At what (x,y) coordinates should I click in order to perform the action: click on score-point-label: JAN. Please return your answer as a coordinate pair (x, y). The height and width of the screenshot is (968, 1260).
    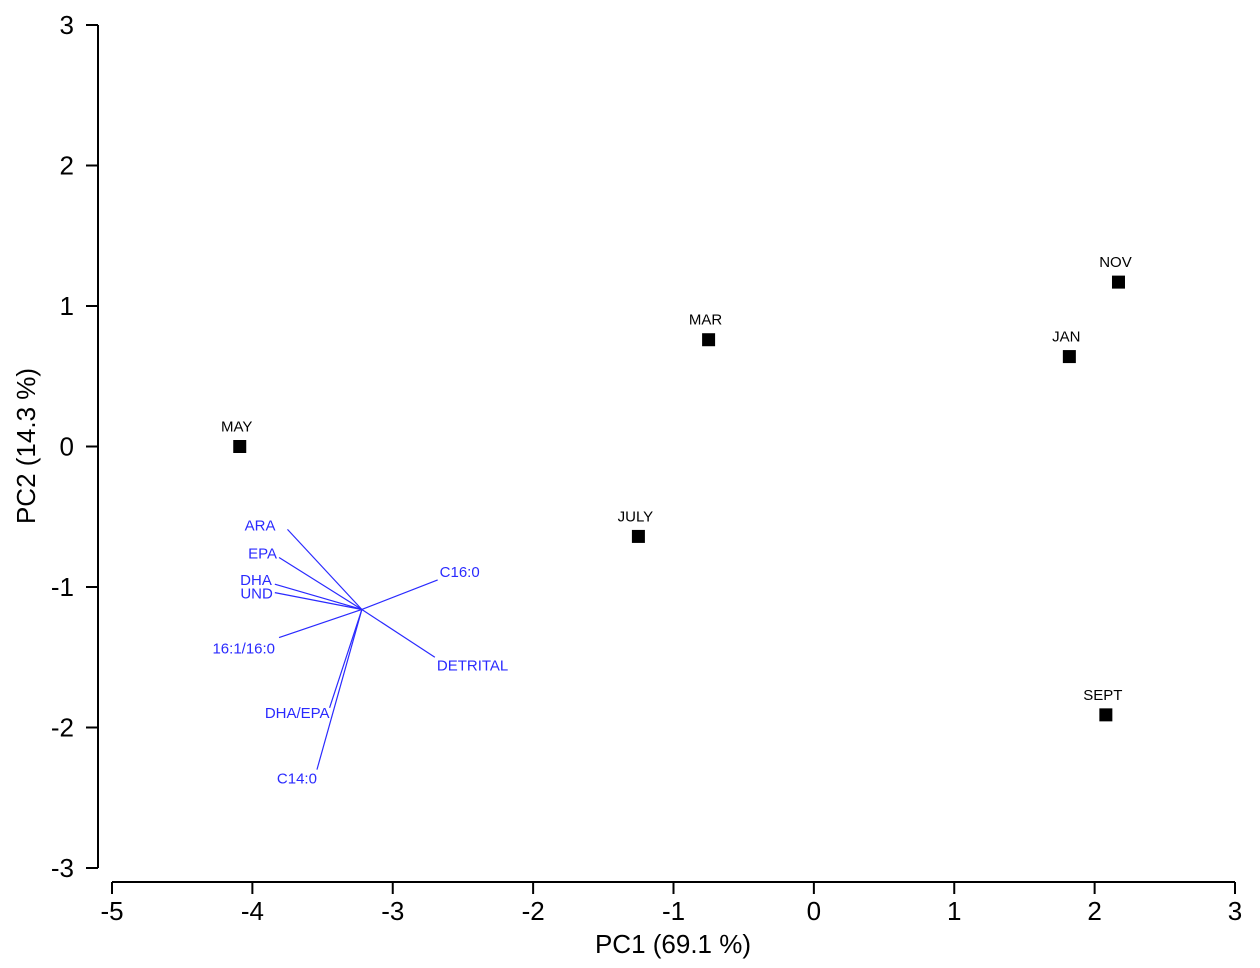
    Looking at the image, I should click on (1066, 337).